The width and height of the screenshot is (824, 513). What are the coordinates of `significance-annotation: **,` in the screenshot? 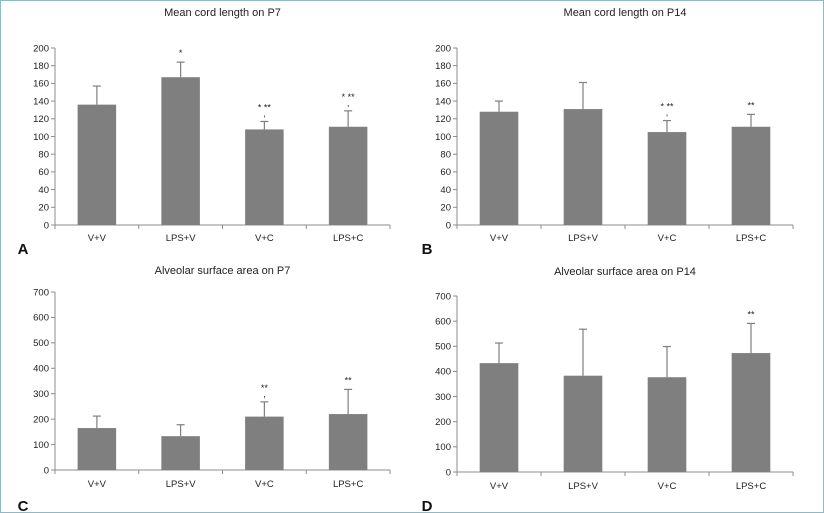 It's located at (265, 391).